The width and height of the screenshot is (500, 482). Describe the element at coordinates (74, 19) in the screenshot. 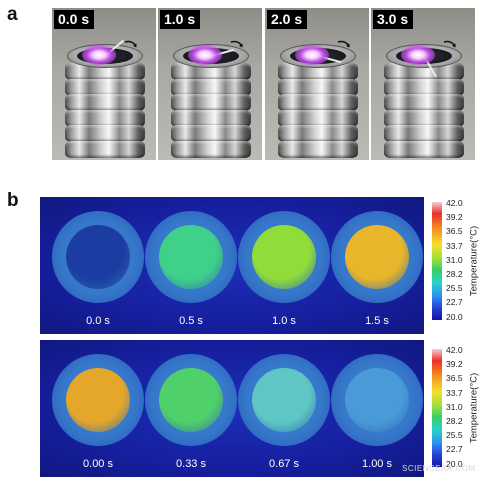

I see `frame-time-label: 0.0 s` at that location.